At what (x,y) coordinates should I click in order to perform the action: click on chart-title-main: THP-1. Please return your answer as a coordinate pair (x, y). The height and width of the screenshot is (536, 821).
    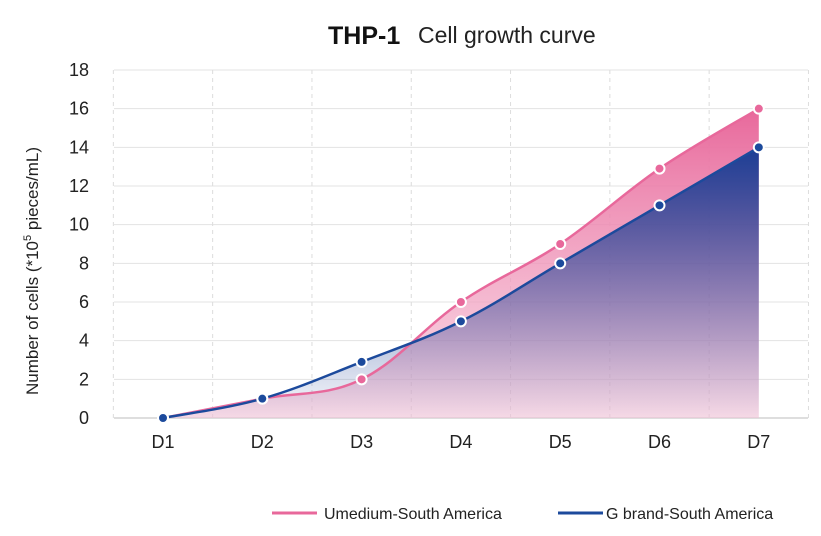
    Looking at the image, I should click on (364, 36).